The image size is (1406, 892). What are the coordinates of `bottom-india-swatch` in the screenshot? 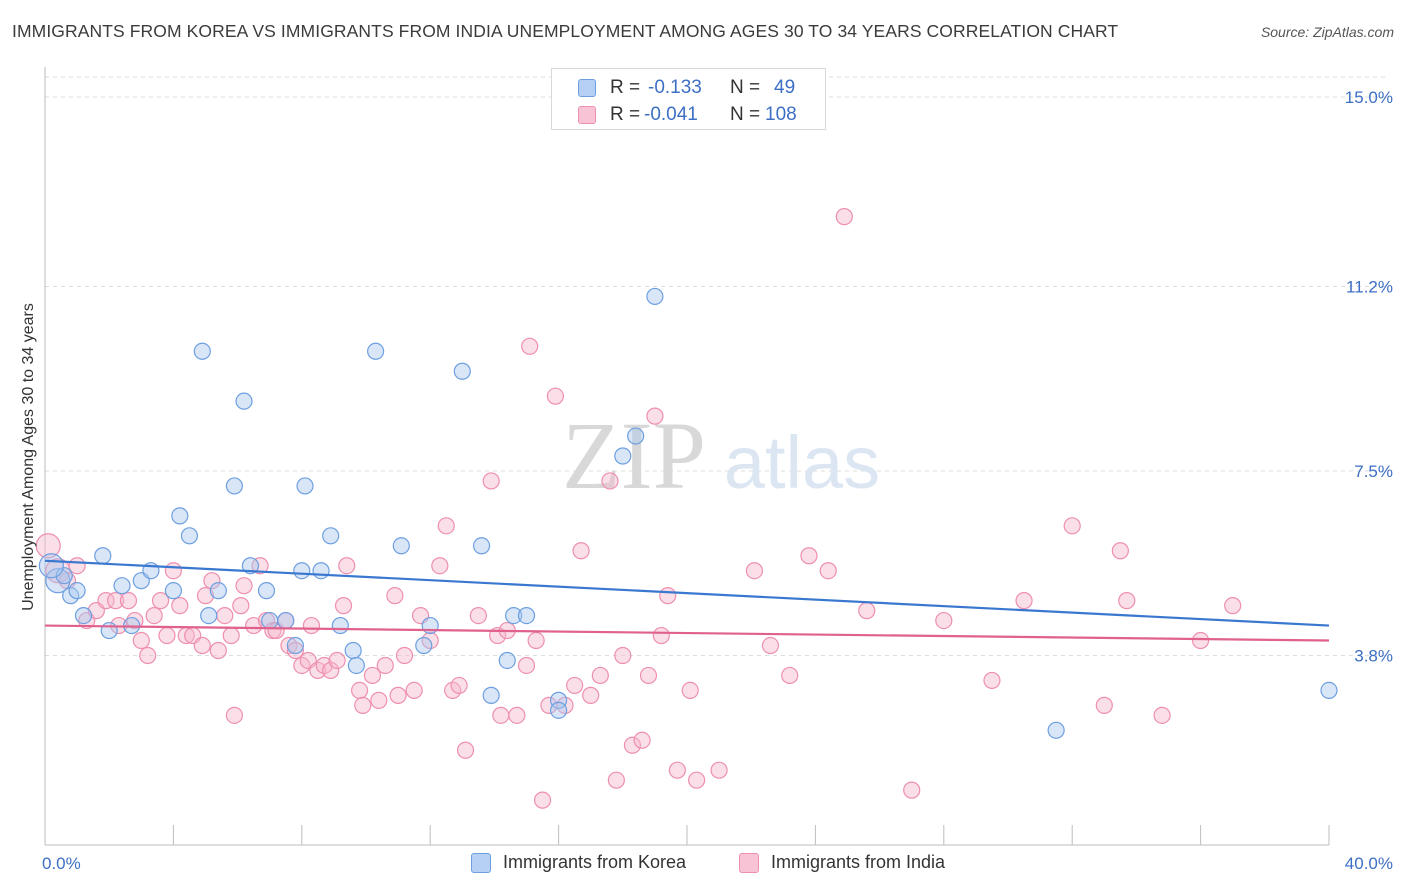 It's located at (749, 863).